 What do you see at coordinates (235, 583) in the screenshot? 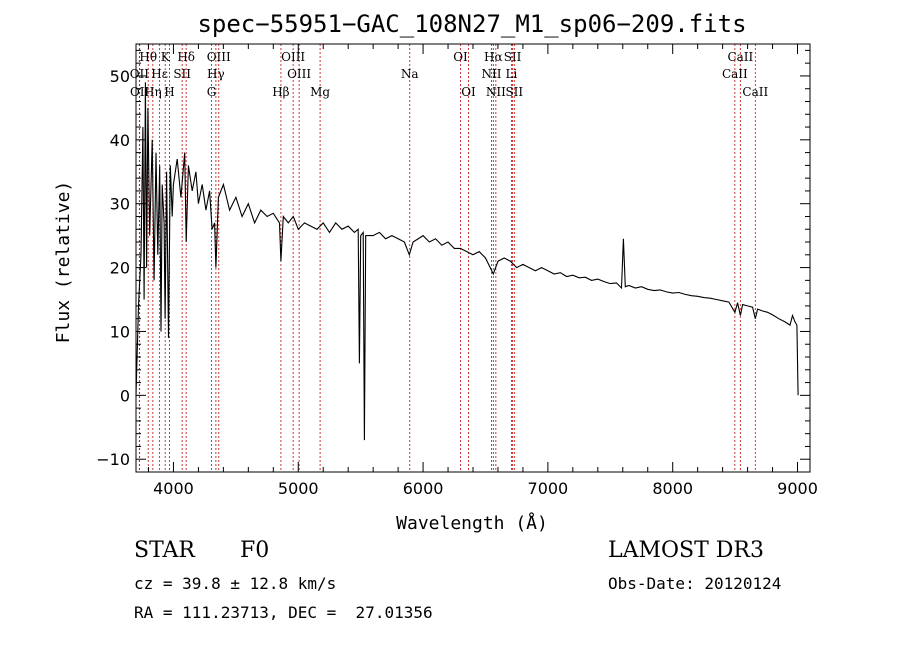
I see `redshift-value: cz = 39.8 ± 12.8 km/s` at bounding box center [235, 583].